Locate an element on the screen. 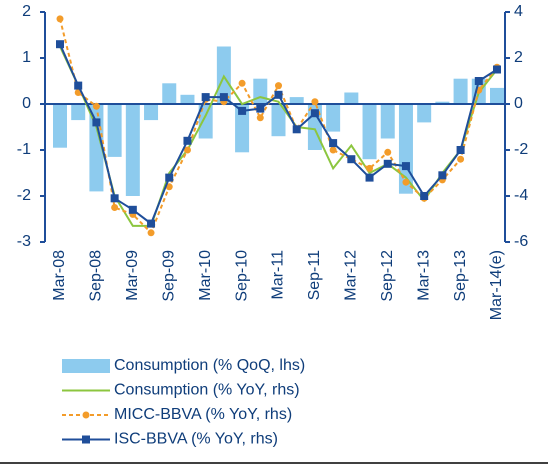 This screenshot has width=548, height=466. y-tick-label: 0 is located at coordinates (26, 103).